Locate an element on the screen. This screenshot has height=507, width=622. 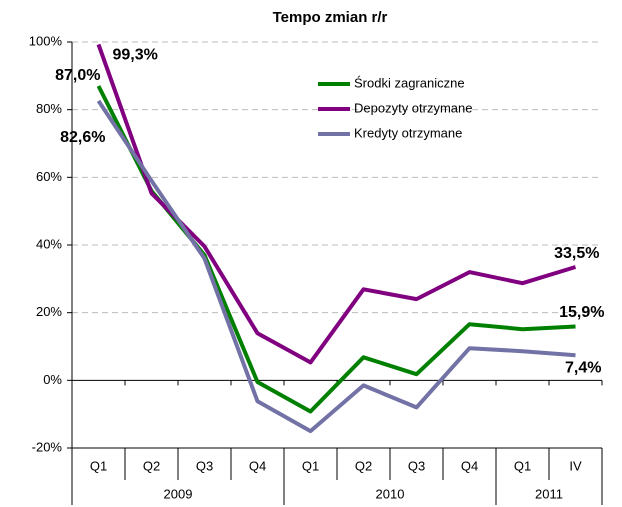
y-tick-label: 20% is located at coordinates (49, 311).